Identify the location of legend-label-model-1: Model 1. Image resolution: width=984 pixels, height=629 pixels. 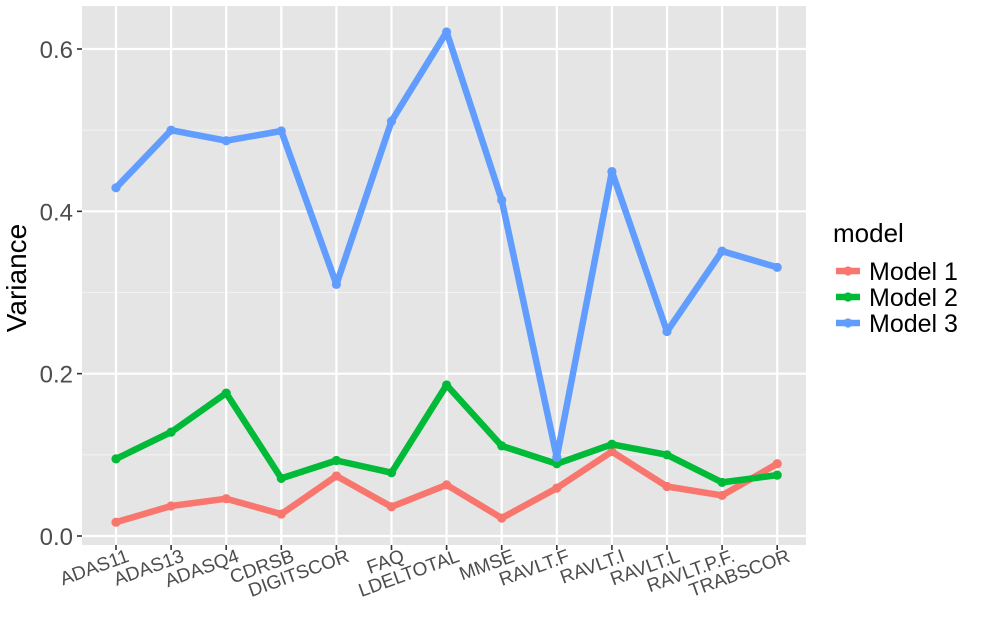
(913, 272).